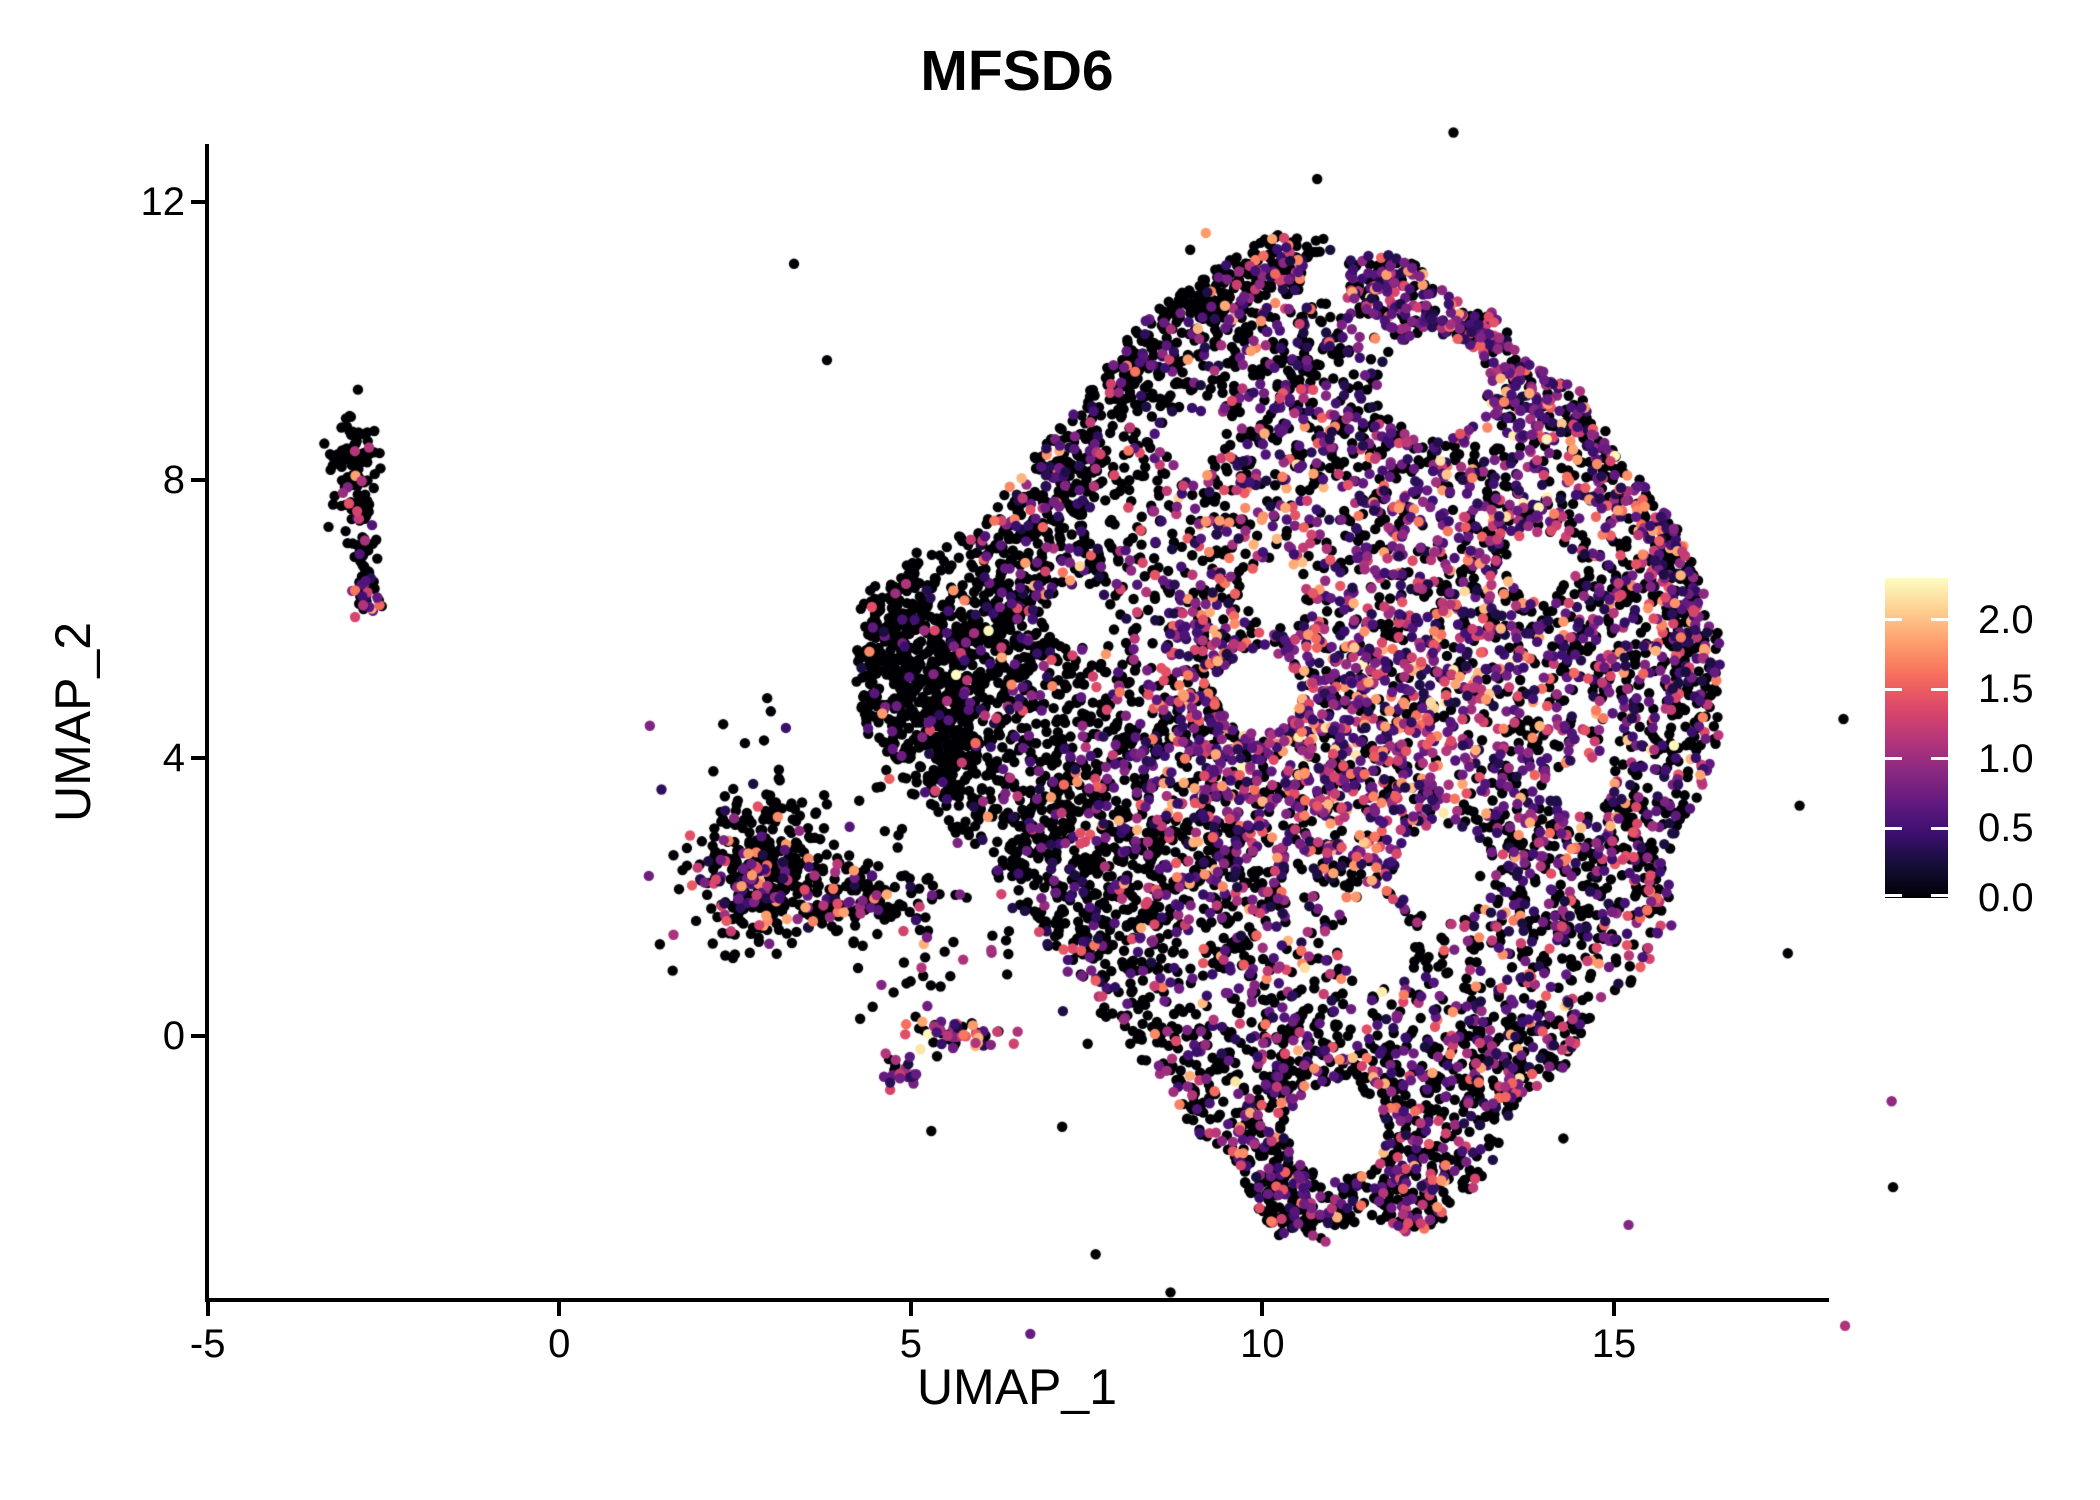 This screenshot has width=2100, height=1500. I want to click on colorbar-gradient, so click(1916, 738).